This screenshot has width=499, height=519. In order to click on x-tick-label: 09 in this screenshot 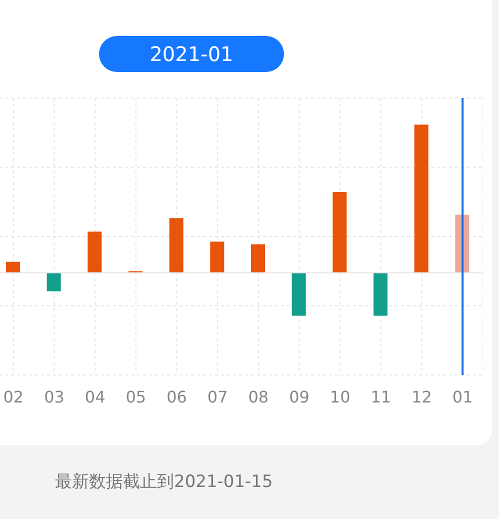, I will do `click(299, 396)`.